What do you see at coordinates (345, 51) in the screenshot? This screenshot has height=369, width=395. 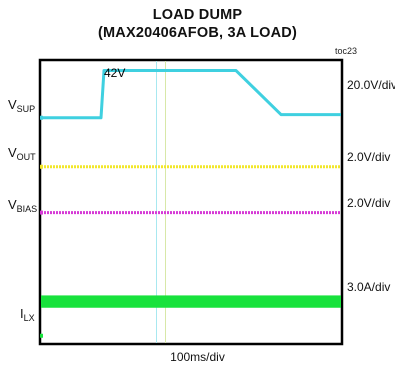 I see `figure-id: toc23` at bounding box center [345, 51].